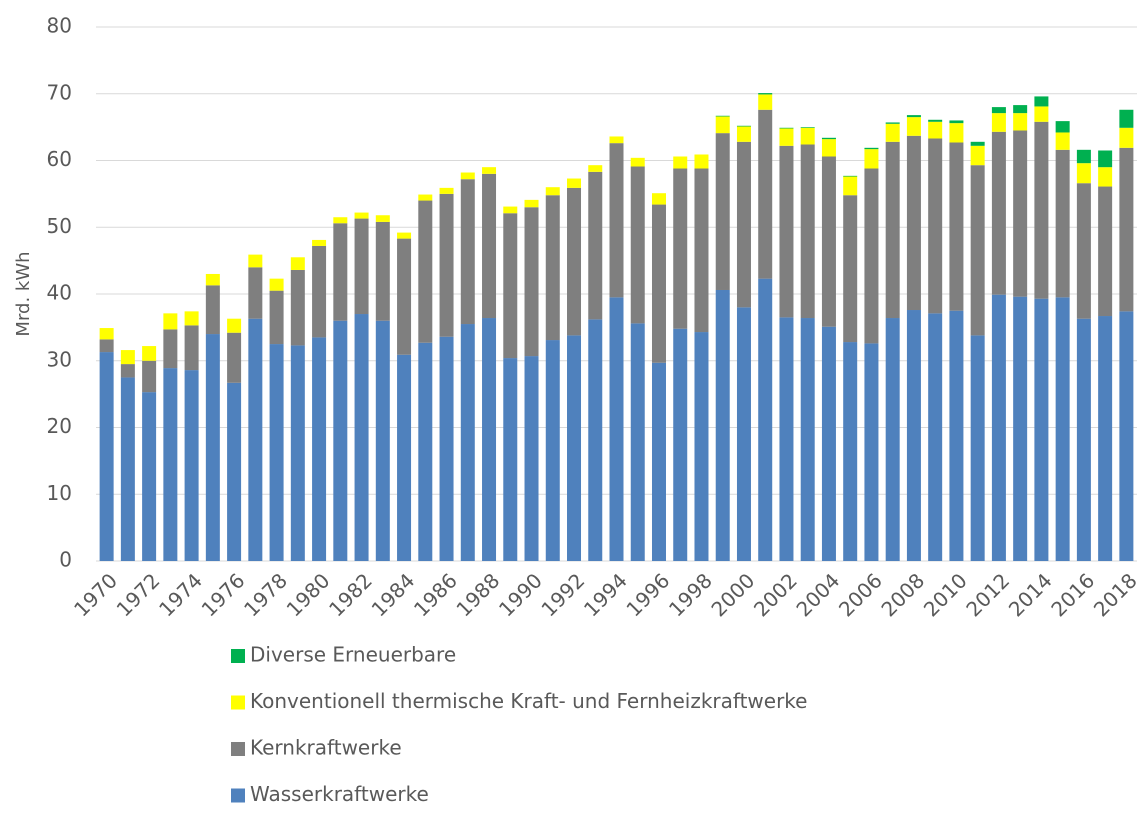 The height and width of the screenshot is (825, 1137). I want to click on x-tick-label: 1982, so click(350, 594).